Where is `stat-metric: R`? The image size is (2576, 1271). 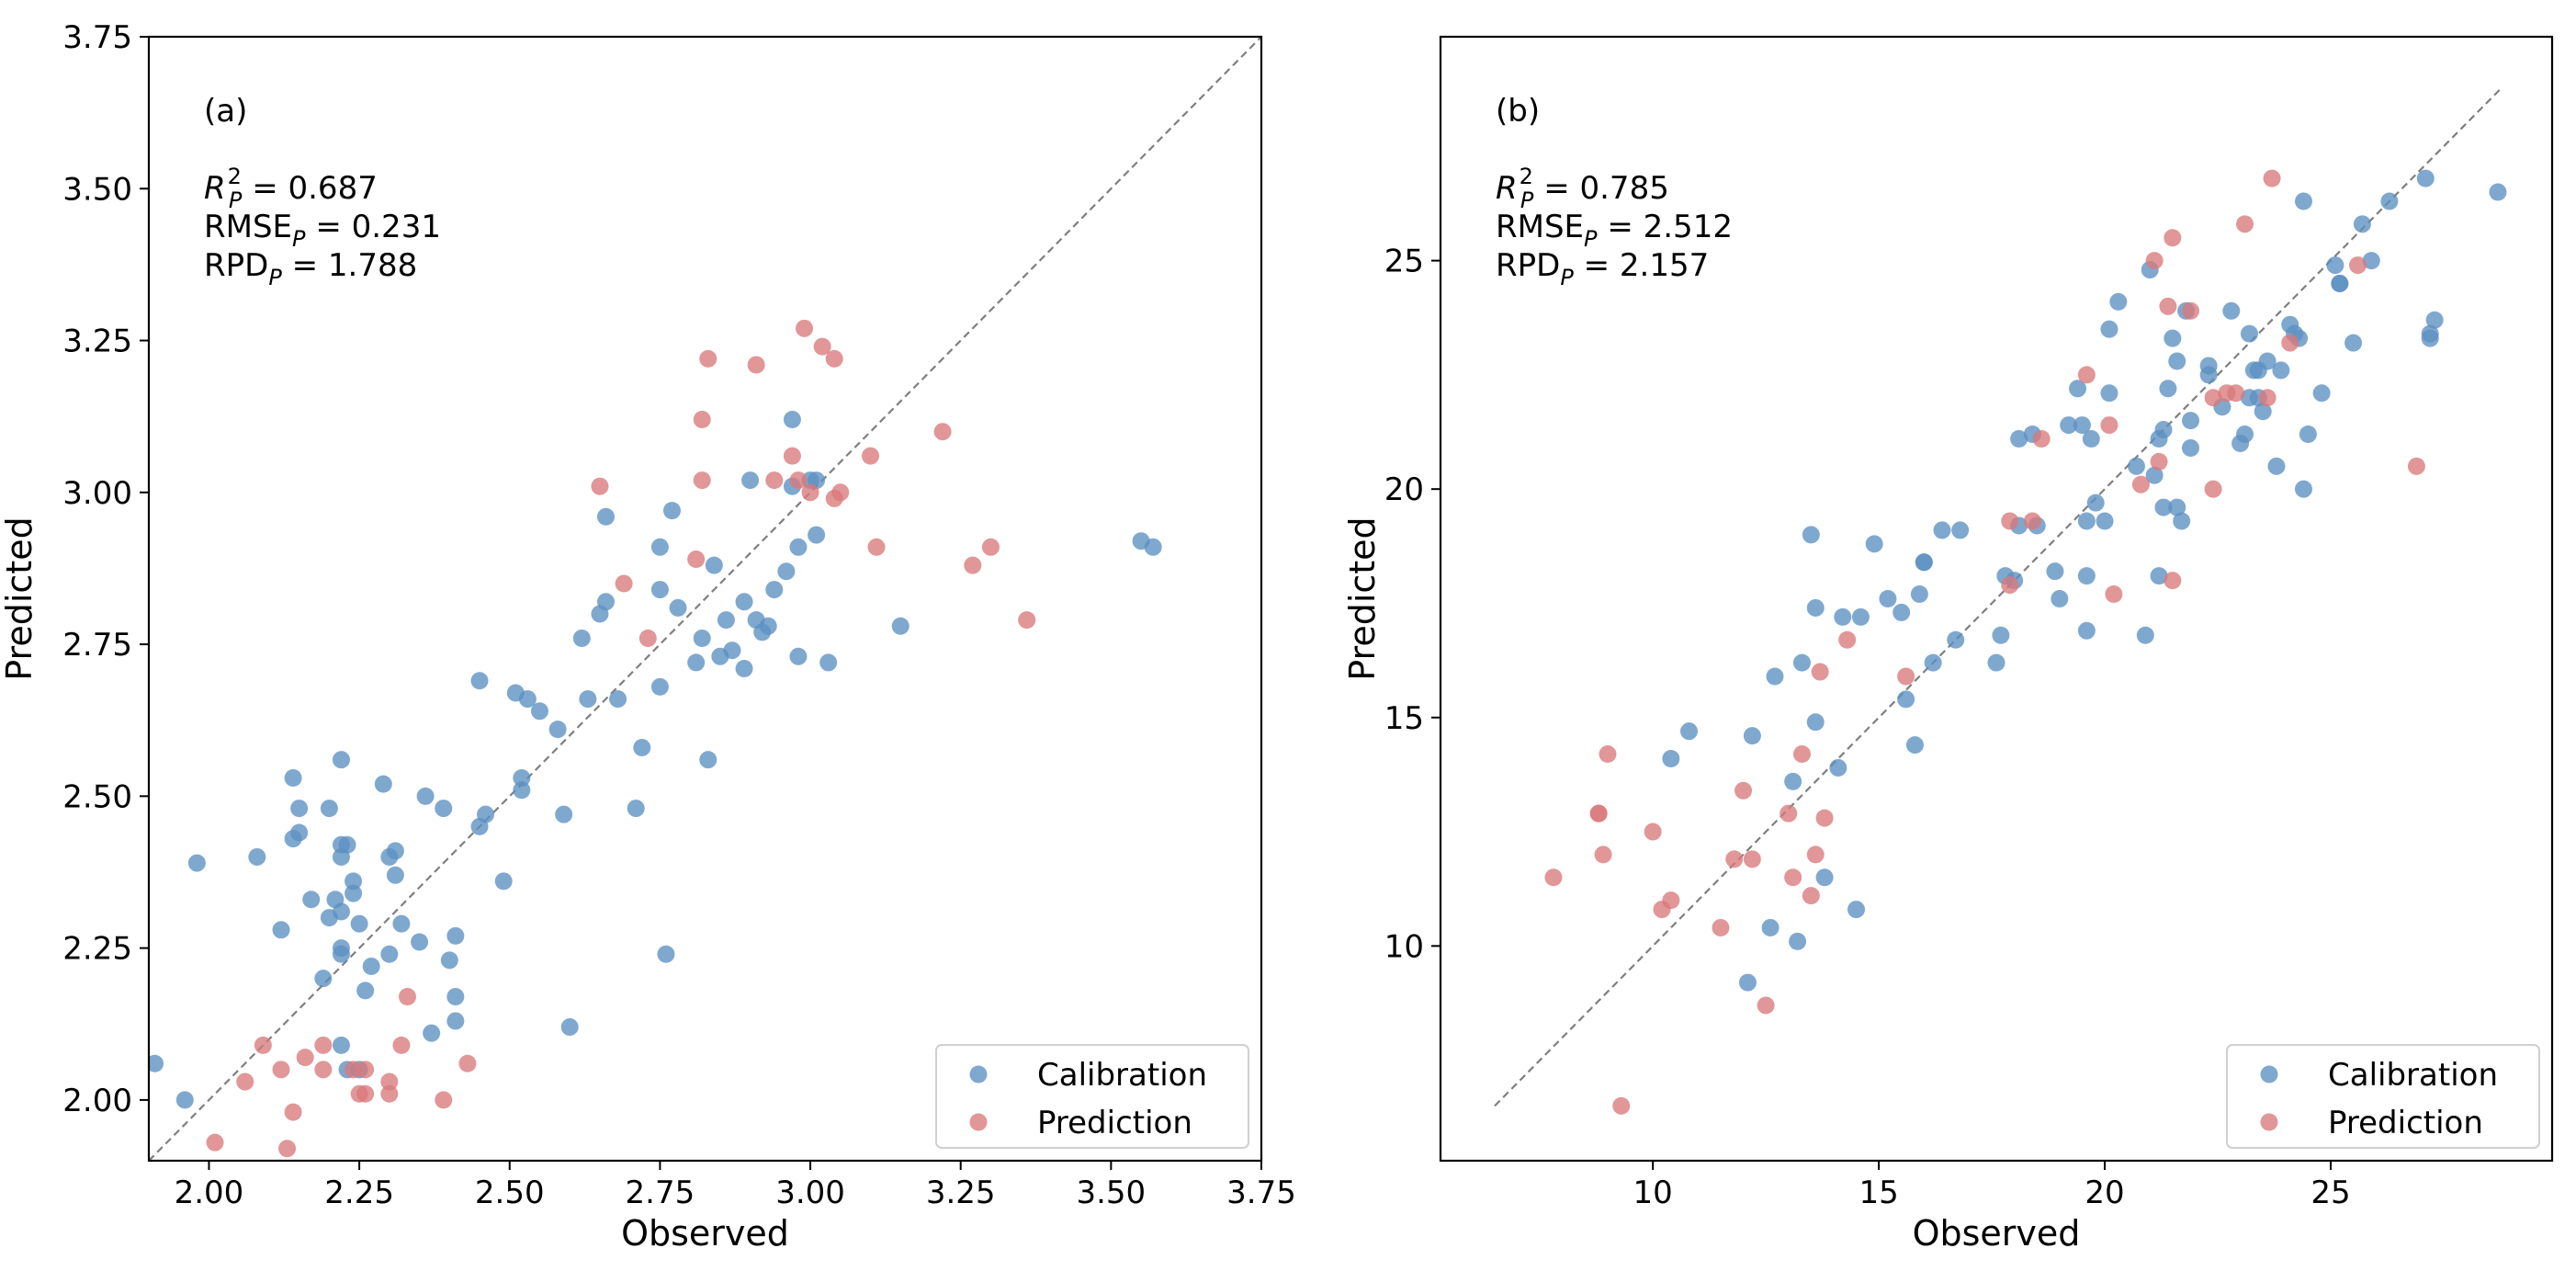 stat-metric: R is located at coordinates (1507, 188).